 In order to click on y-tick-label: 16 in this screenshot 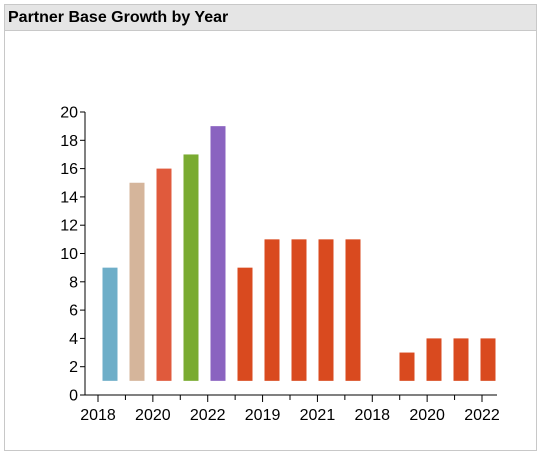, I will do `click(69, 169)`.